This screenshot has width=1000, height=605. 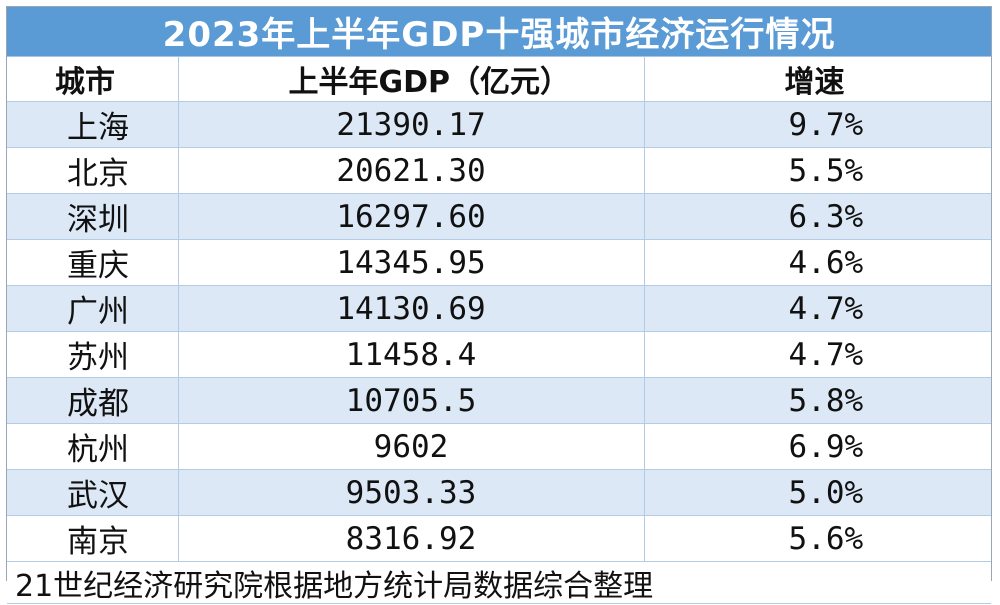 I want to click on city-cell: 武汉, so click(x=93, y=492).